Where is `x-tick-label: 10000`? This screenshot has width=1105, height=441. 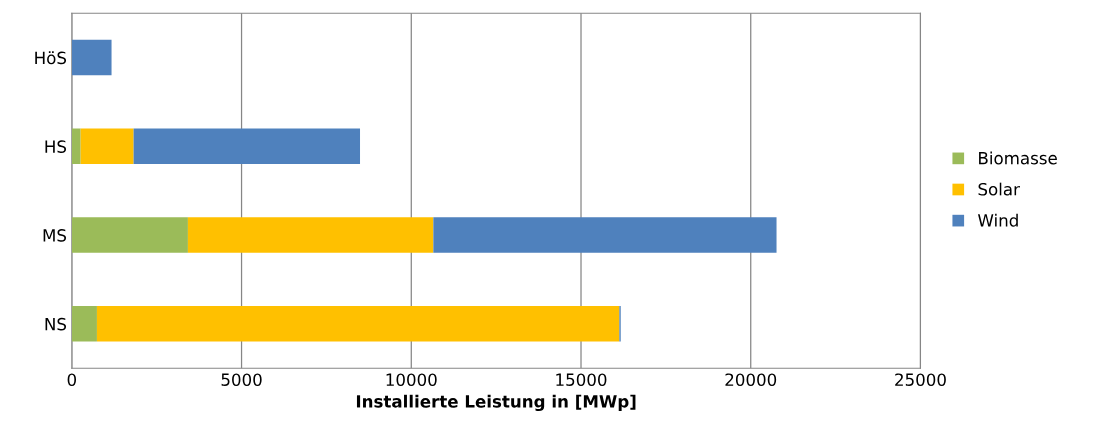
x-tick-label: 10000 is located at coordinates (411, 379).